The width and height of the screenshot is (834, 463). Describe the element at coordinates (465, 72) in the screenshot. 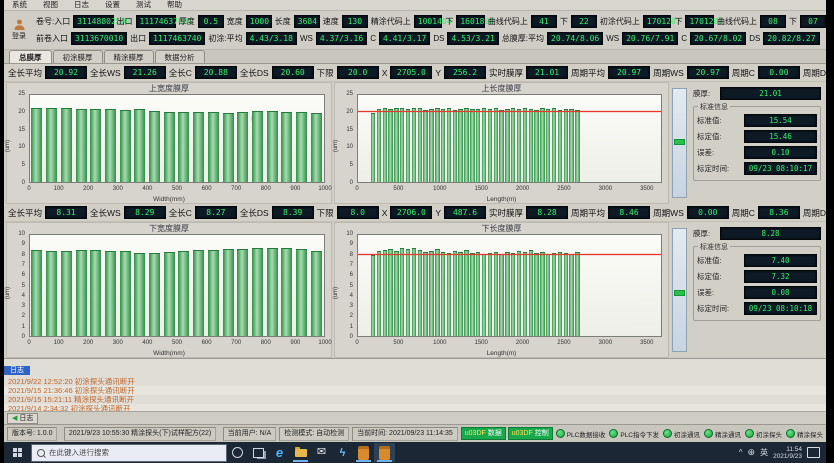

I see `stats0-value-6: 256.2` at that location.